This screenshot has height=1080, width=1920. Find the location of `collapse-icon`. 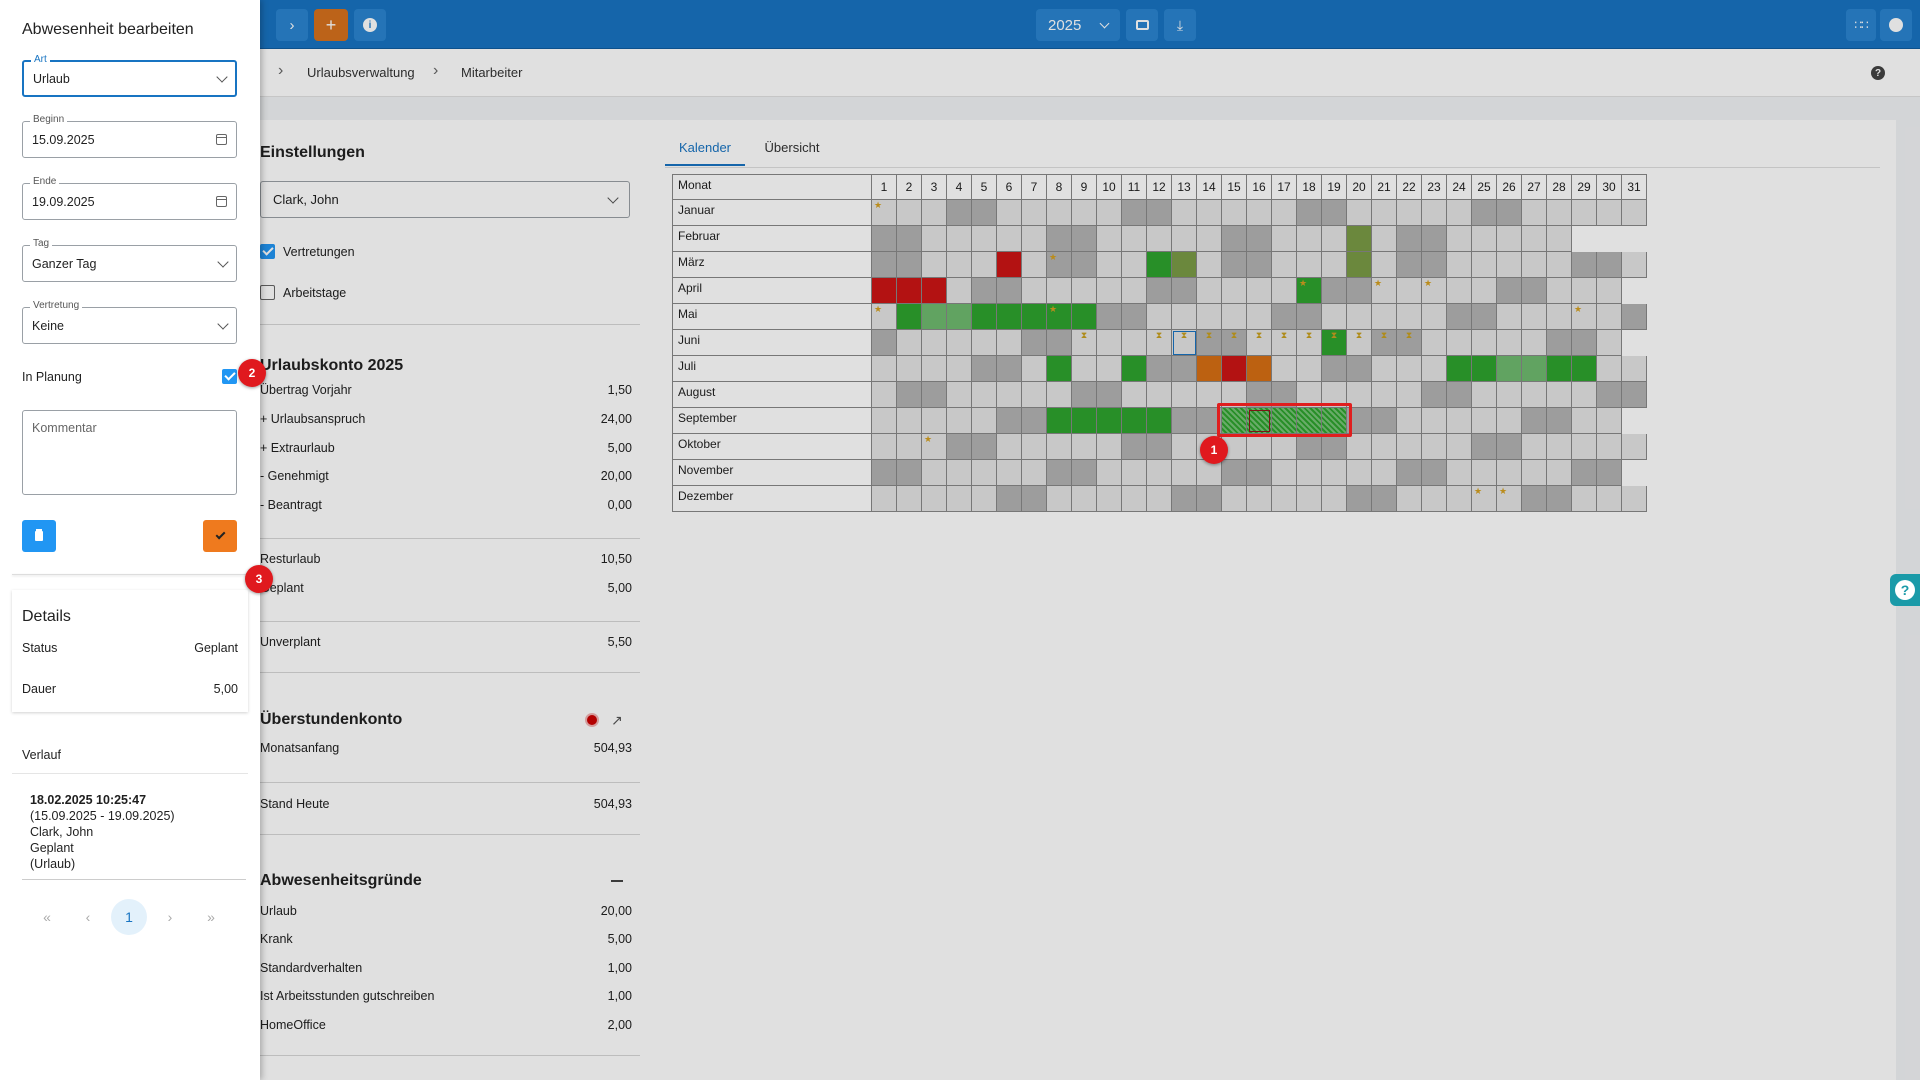

collapse-icon is located at coordinates (617, 881).